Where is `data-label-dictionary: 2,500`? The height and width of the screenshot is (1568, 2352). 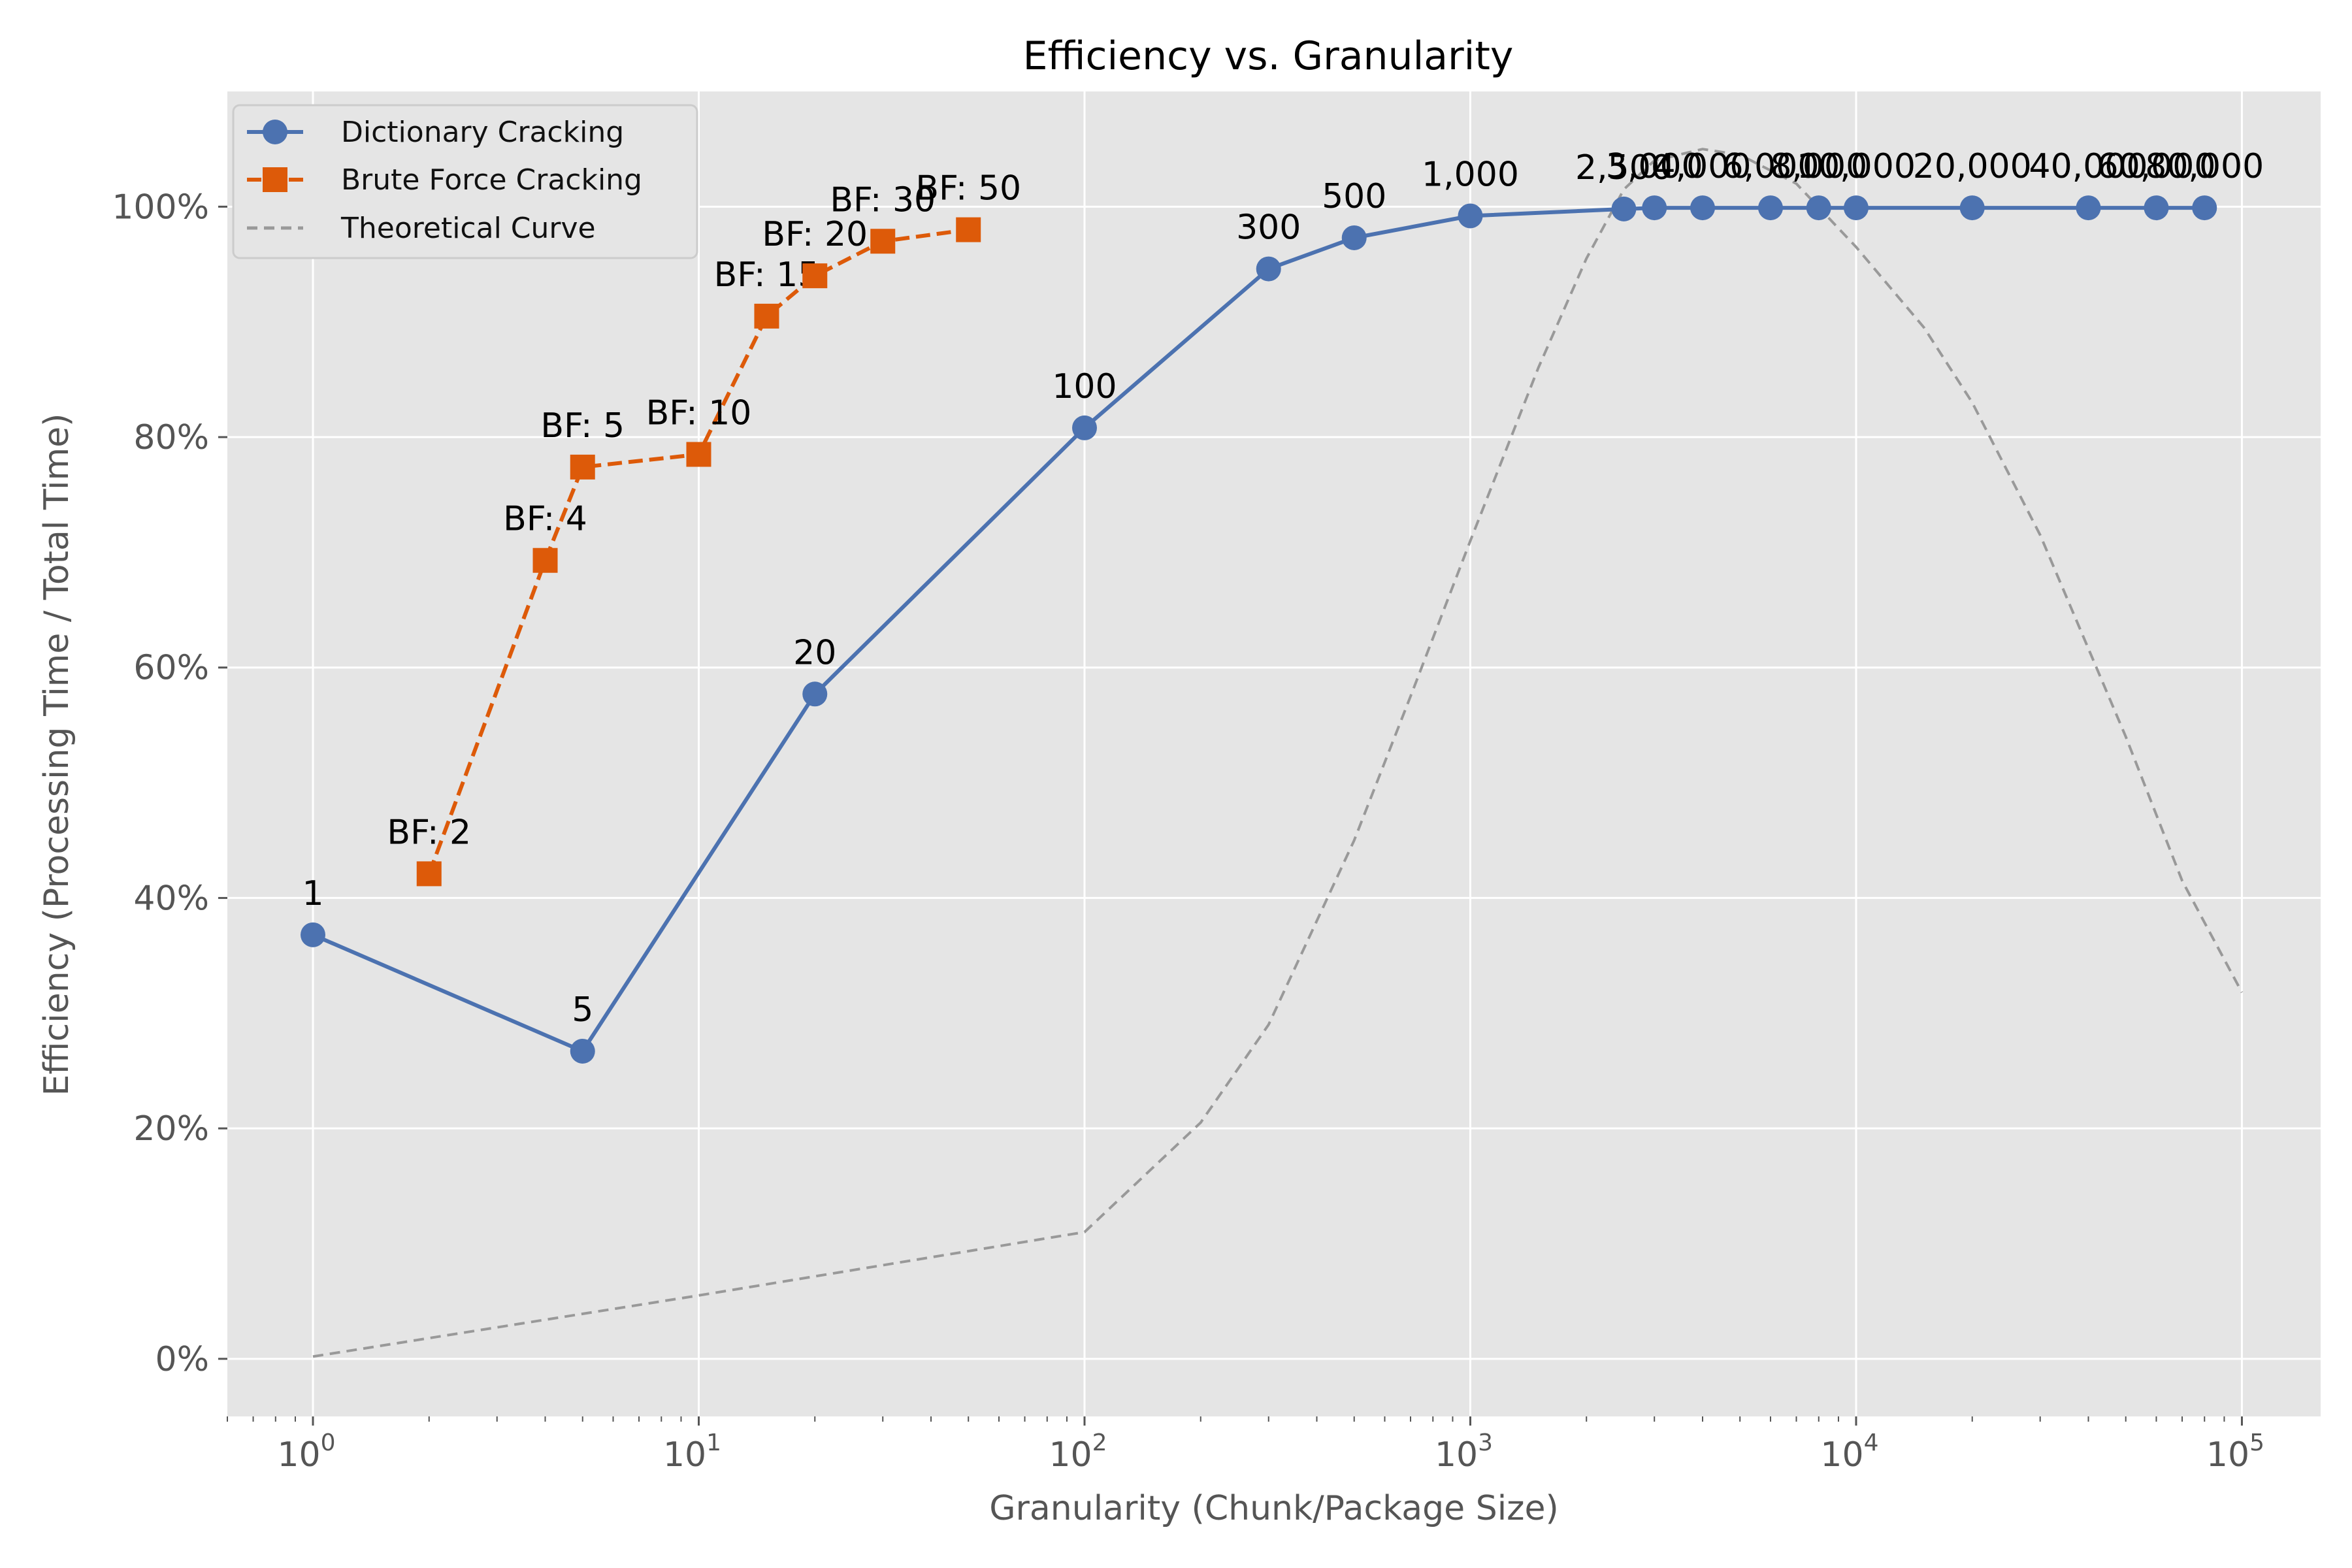
data-label-dictionary: 2,500 is located at coordinates (1624, 168).